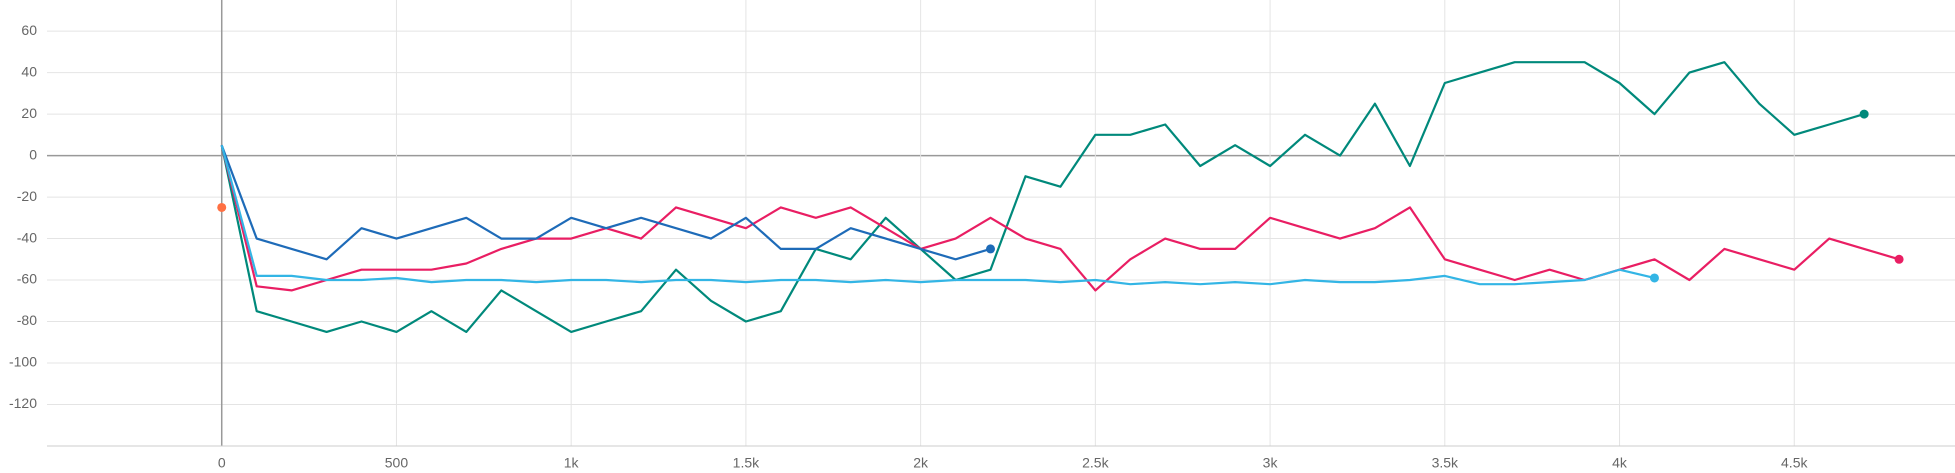 This screenshot has height=473, width=1955. What do you see at coordinates (29, 30) in the screenshot?
I see `y-tick-label: 60` at bounding box center [29, 30].